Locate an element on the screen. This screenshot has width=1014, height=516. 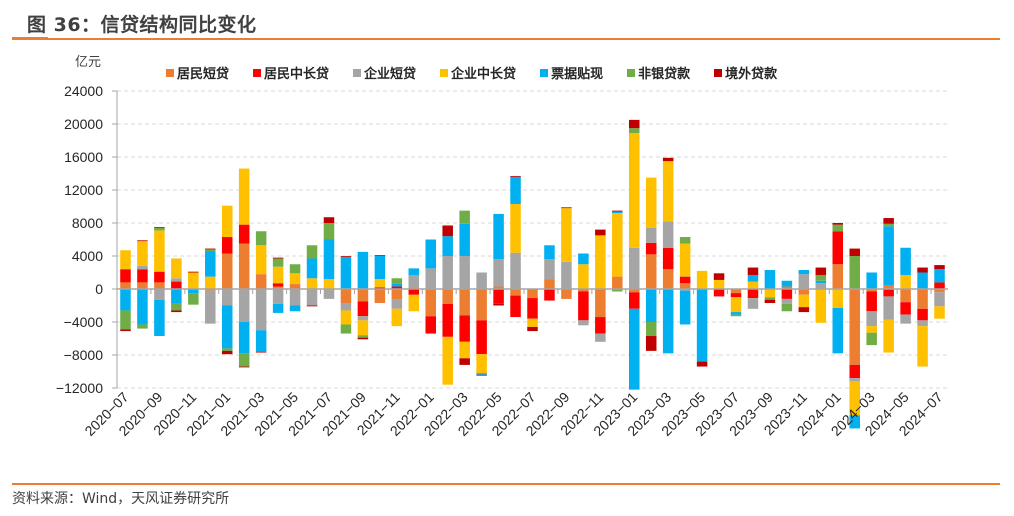
legend-label: 居民中长贷 is located at coordinates (297, 74).